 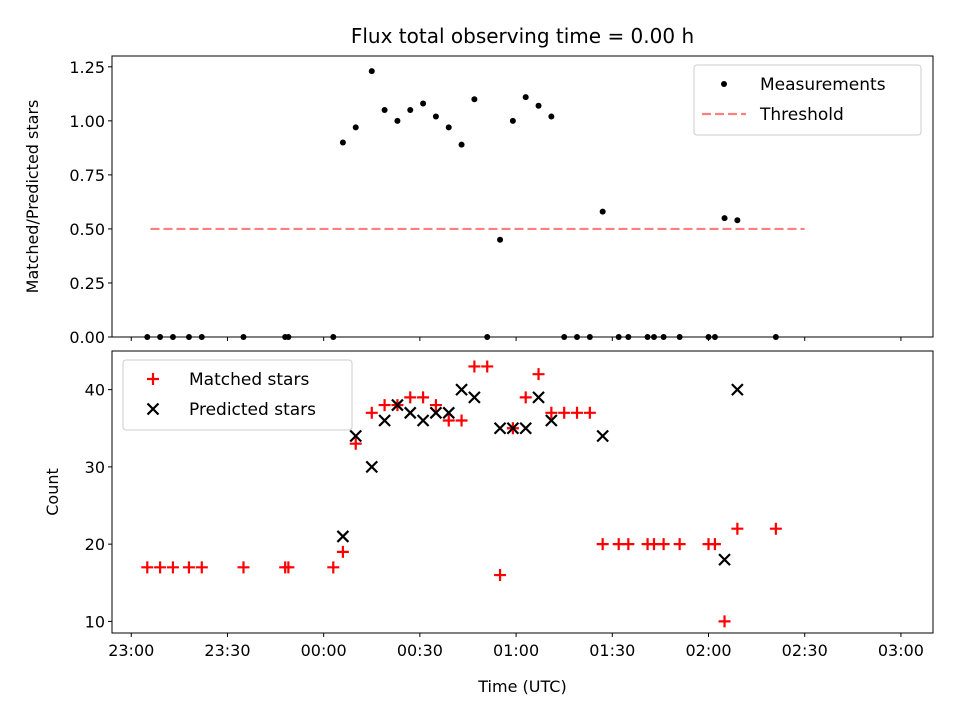 I want to click on panel-1-ytick-label: 1.00, so click(x=87, y=121).